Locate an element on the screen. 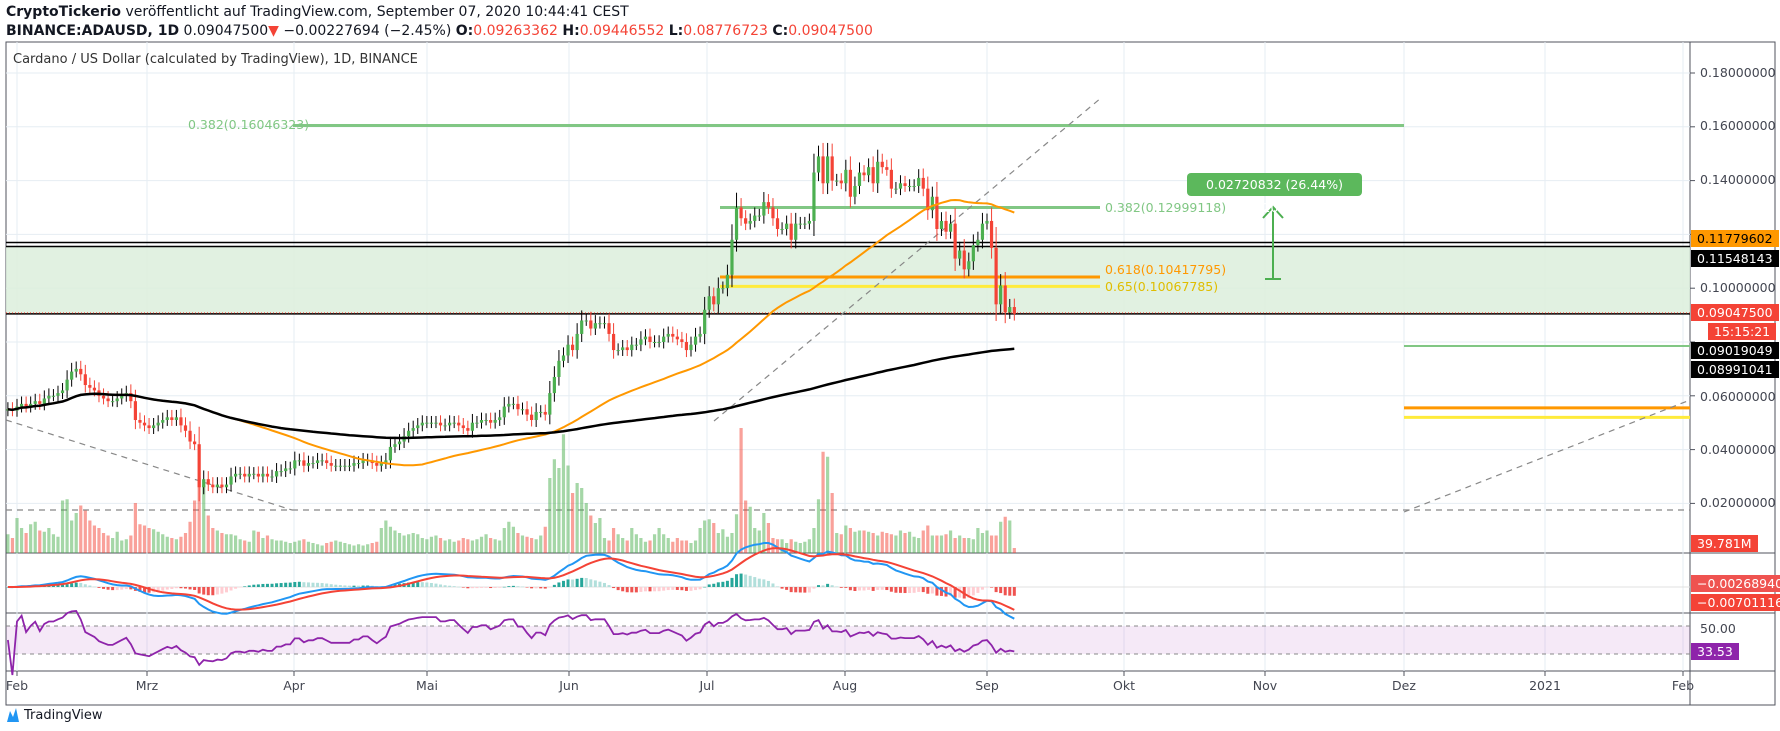  low-label: L: is located at coordinates (676, 31).